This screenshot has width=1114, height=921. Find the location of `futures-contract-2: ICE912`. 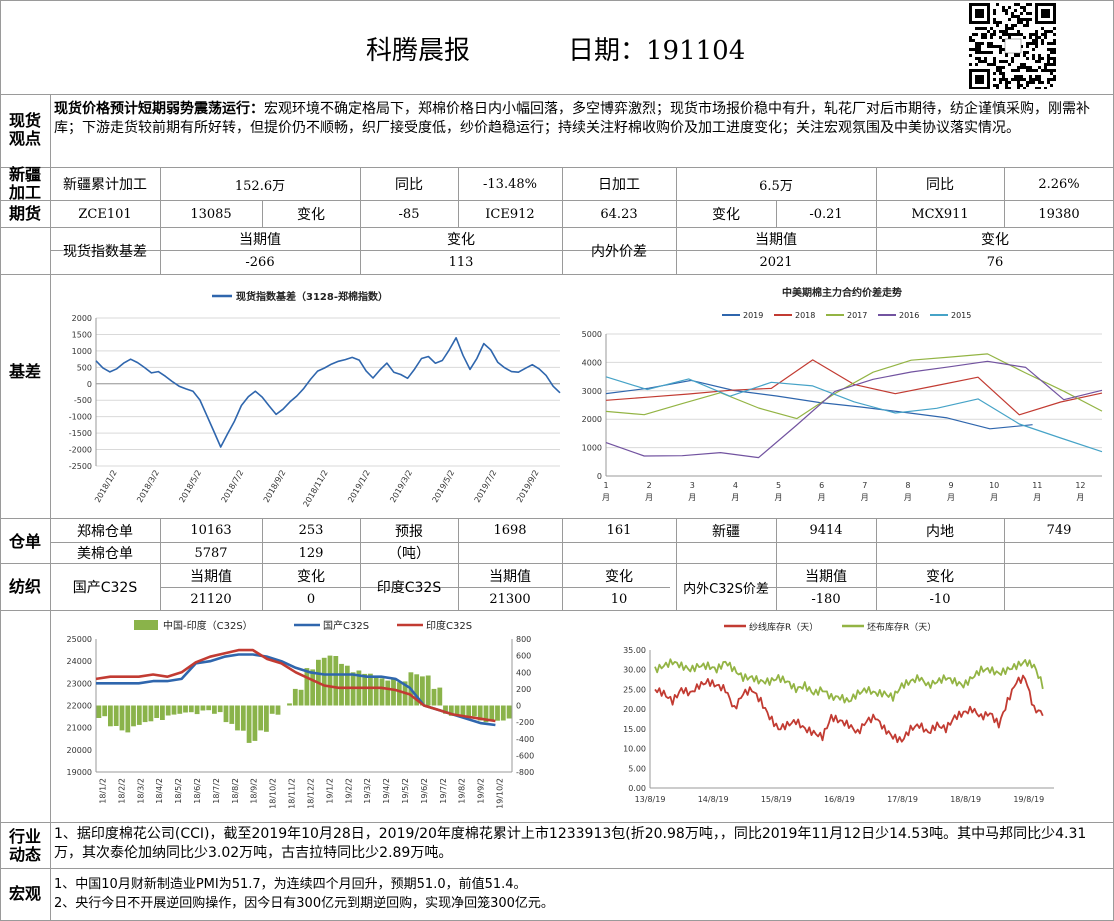

futures-contract-2: ICE912 is located at coordinates (510, 214).